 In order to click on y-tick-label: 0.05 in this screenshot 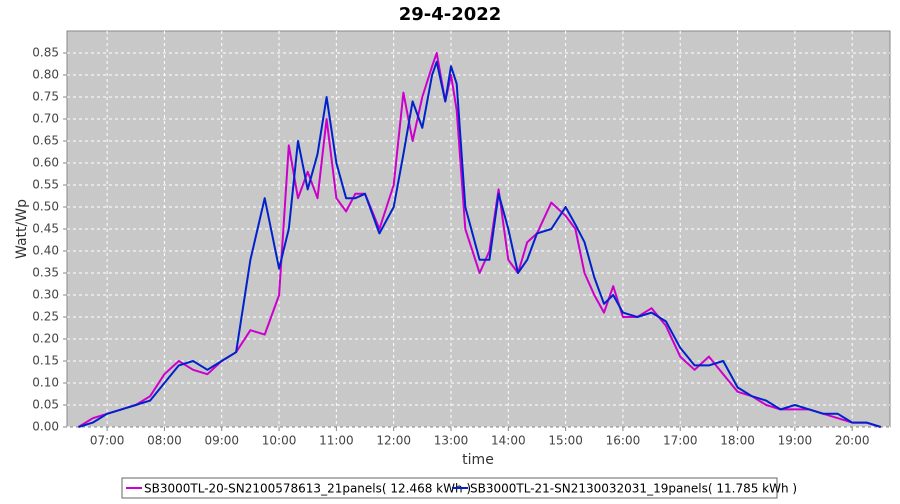, I will do `click(45, 405)`.